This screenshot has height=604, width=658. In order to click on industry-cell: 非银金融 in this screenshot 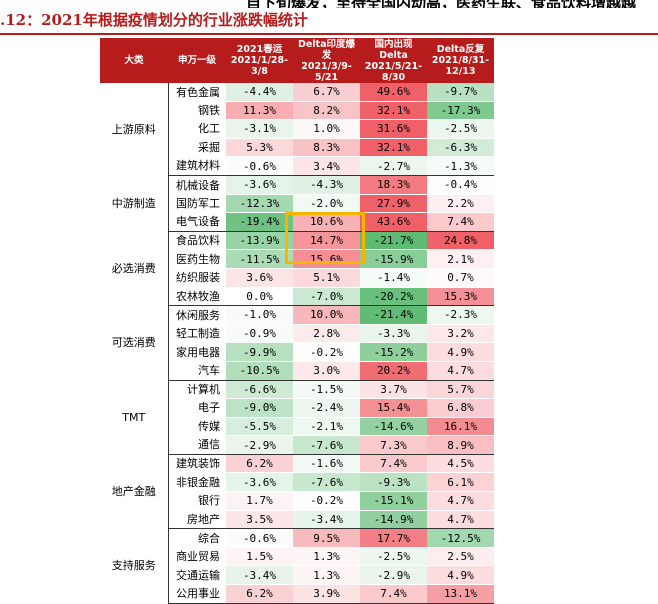, I will do `click(198, 482)`.